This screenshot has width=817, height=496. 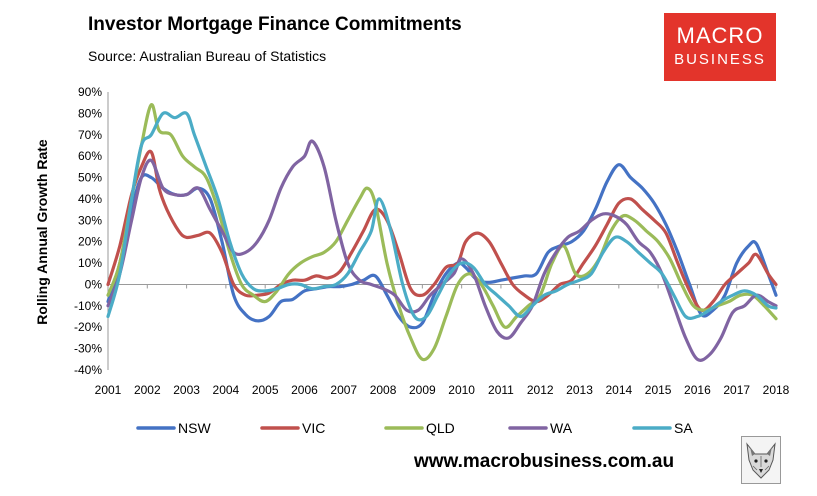 What do you see at coordinates (461, 390) in the screenshot?
I see `x-tick-label: 2010` at bounding box center [461, 390].